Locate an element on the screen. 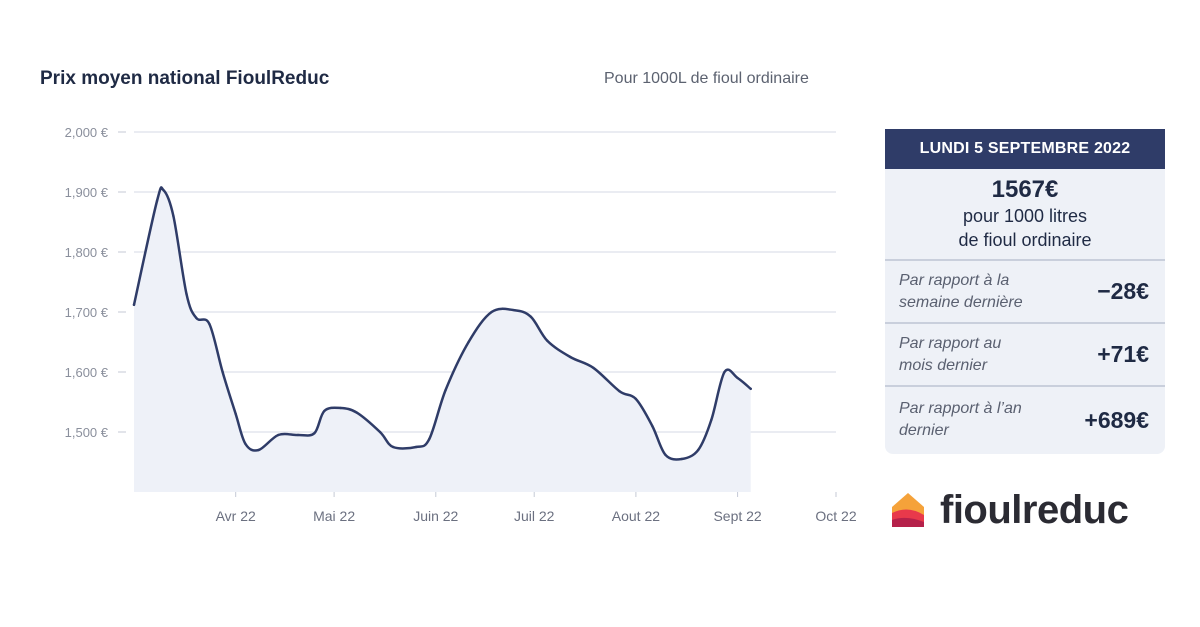 The width and height of the screenshot is (1200, 627). x-tick-label: Avr 22 is located at coordinates (236, 516).